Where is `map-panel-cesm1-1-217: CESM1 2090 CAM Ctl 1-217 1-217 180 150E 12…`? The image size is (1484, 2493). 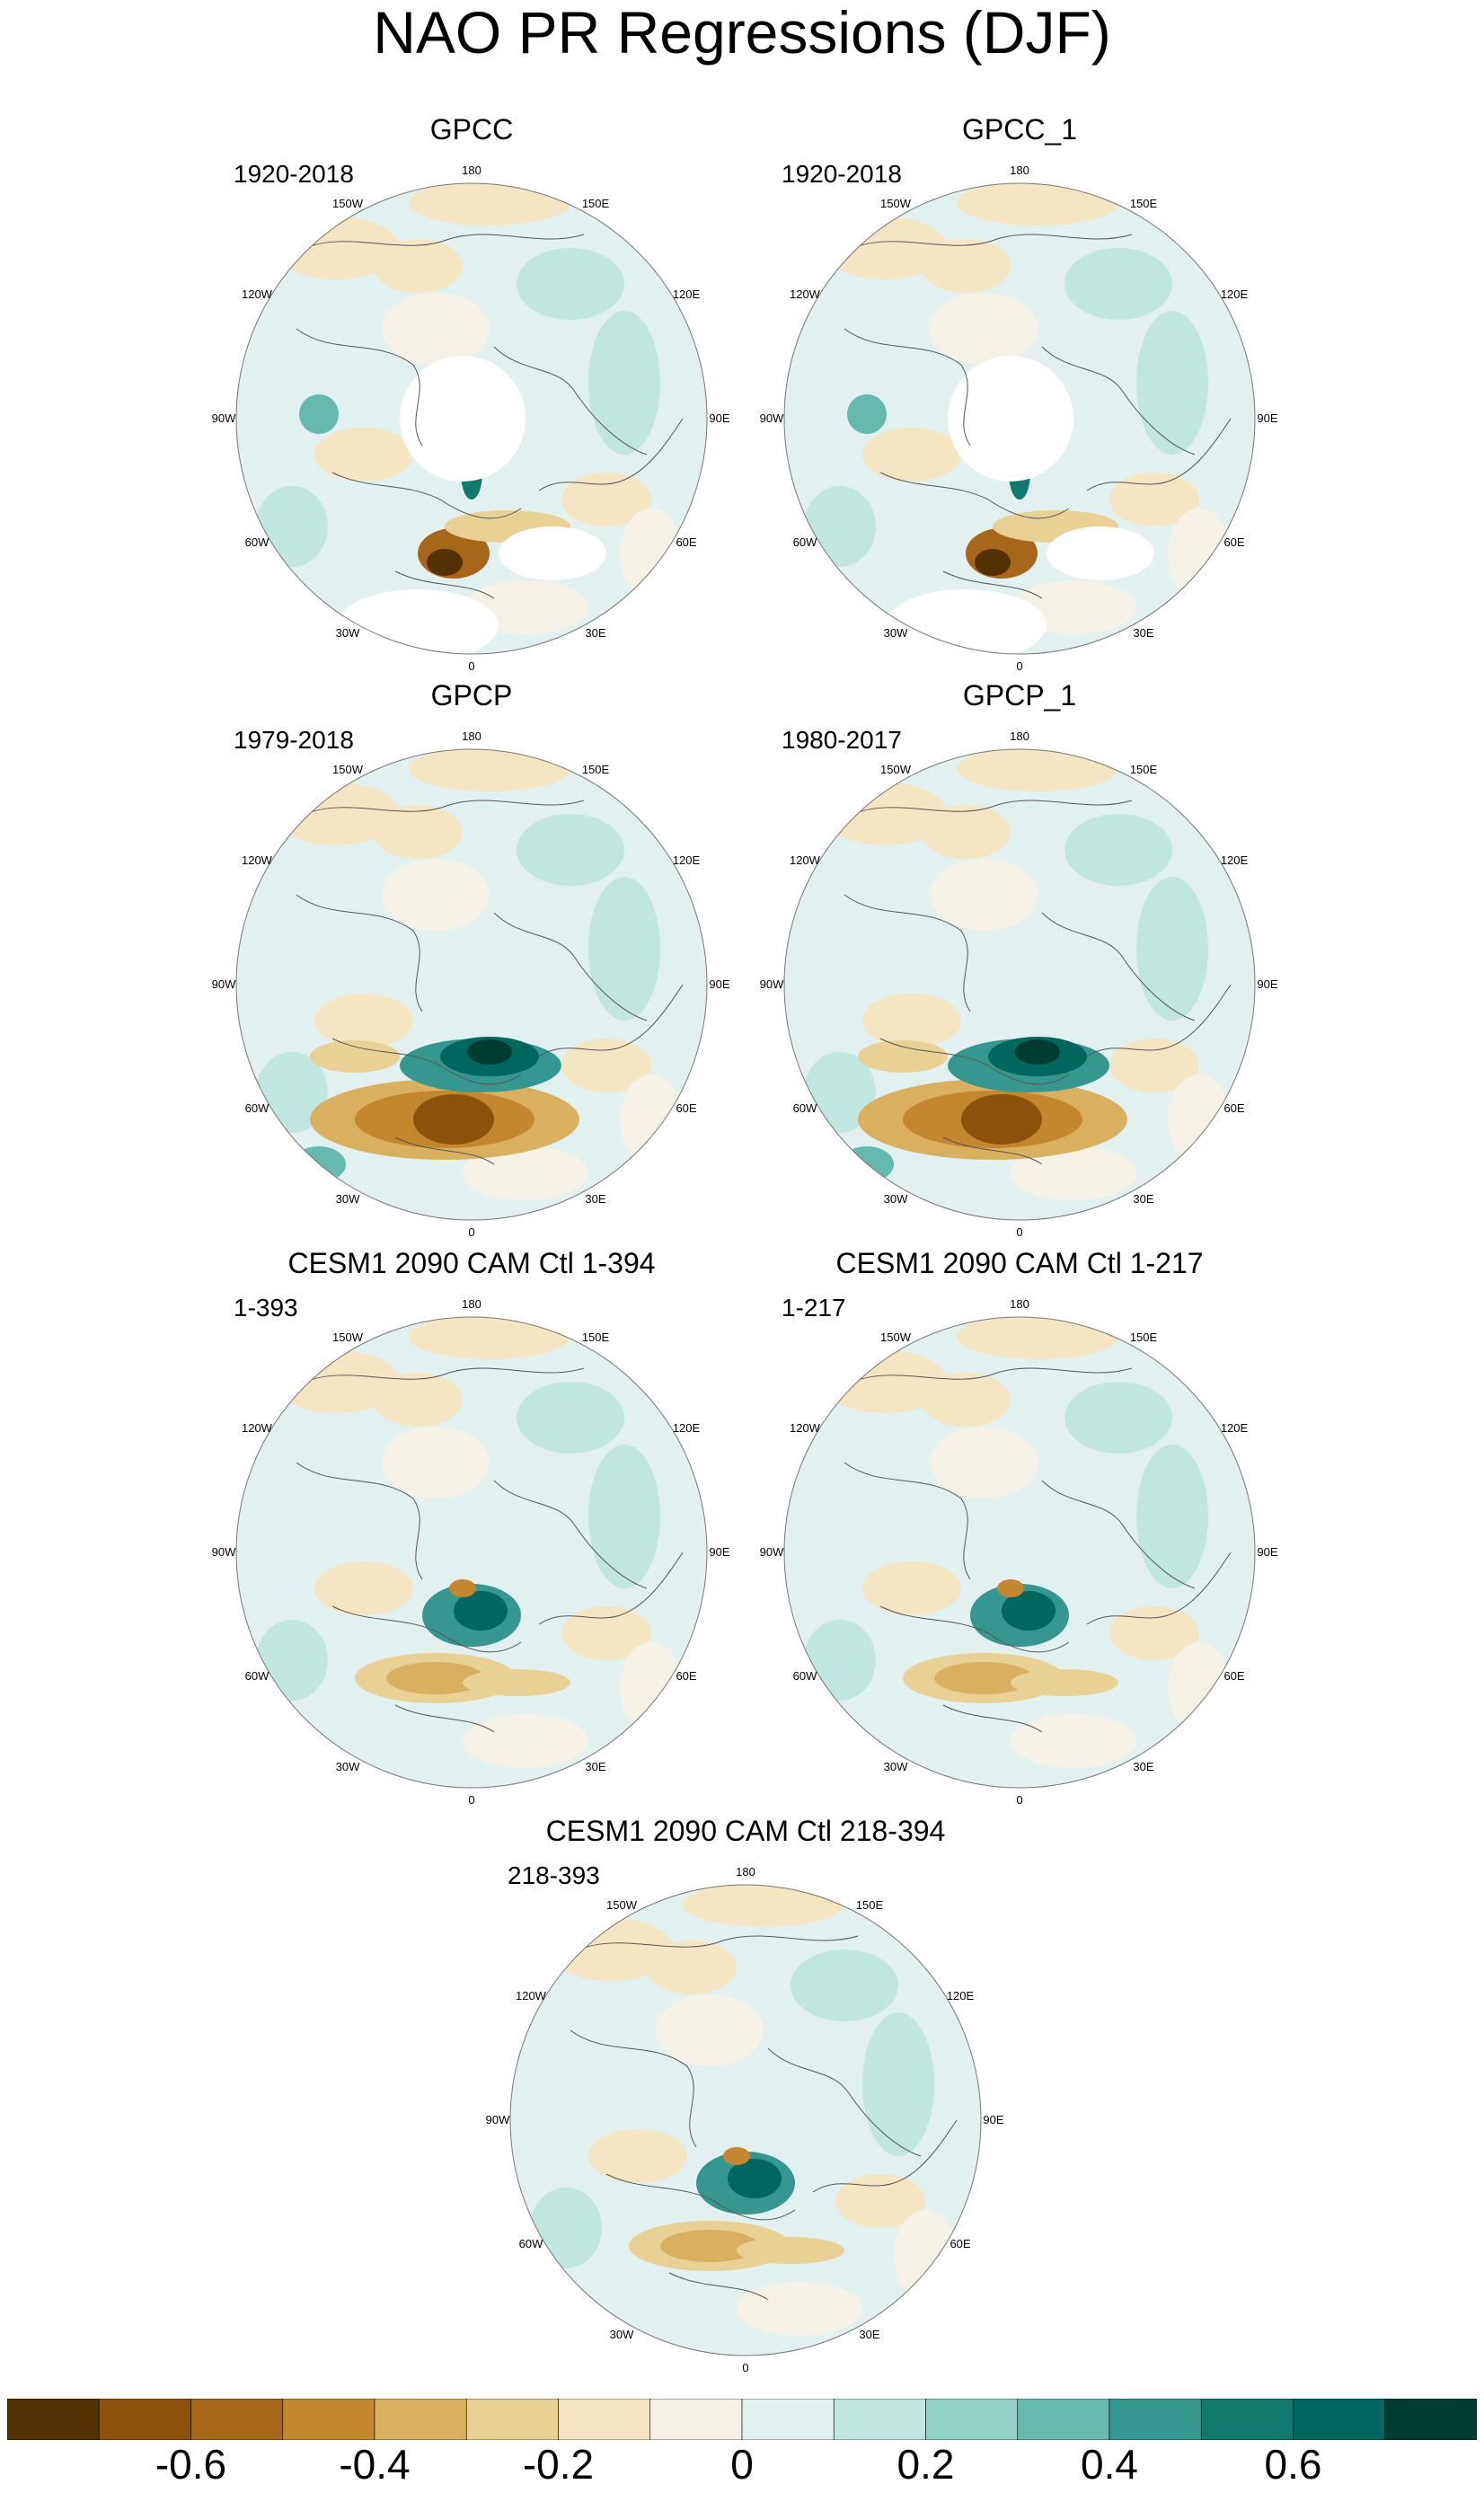
map-panel-cesm1-1-217: CESM1 2090 CAM Ctl 1-217 1-217 180 150E 12… is located at coordinates (1020, 1534).